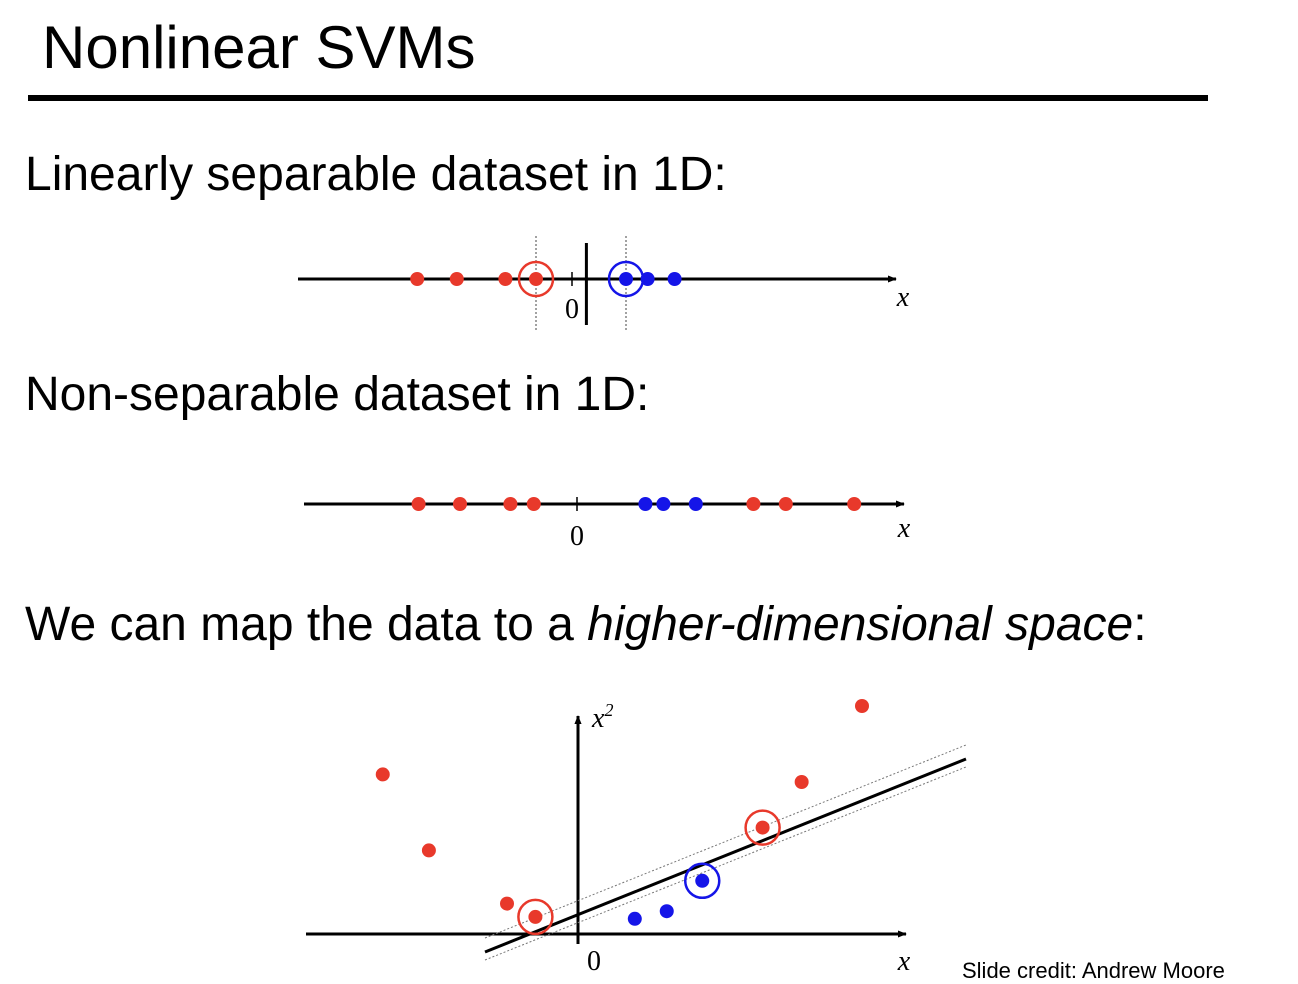  I want to click on slide-credit: Slide credit: Andrew Moore, so click(1093, 970).